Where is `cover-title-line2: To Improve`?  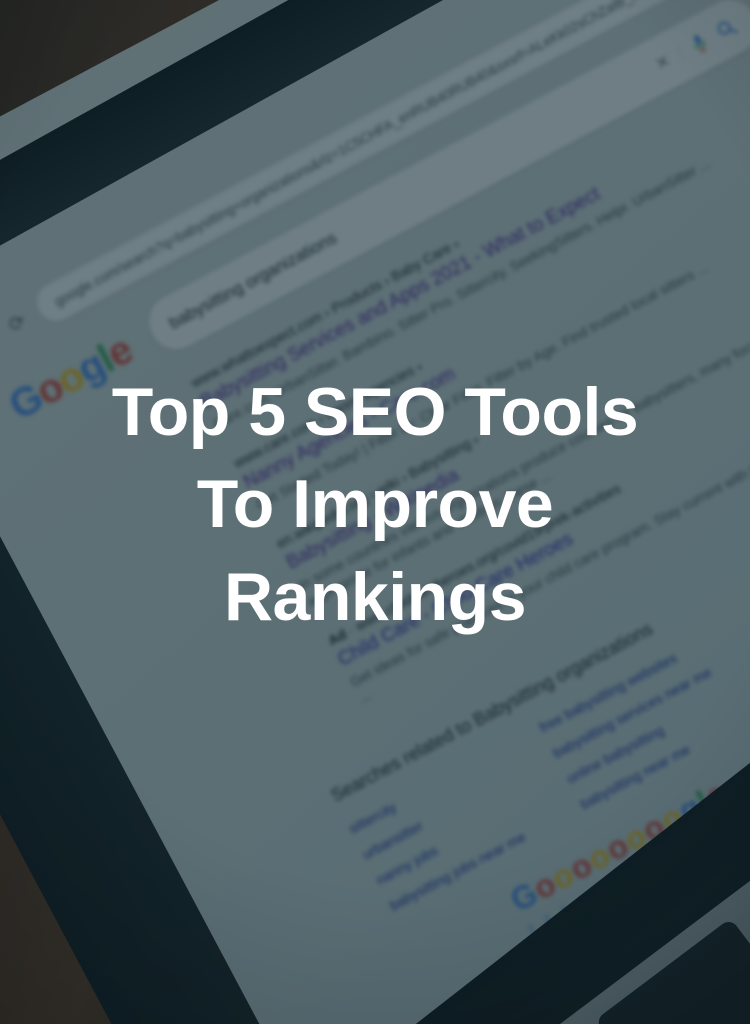
cover-title-line2: To Improve is located at coordinates (375, 504).